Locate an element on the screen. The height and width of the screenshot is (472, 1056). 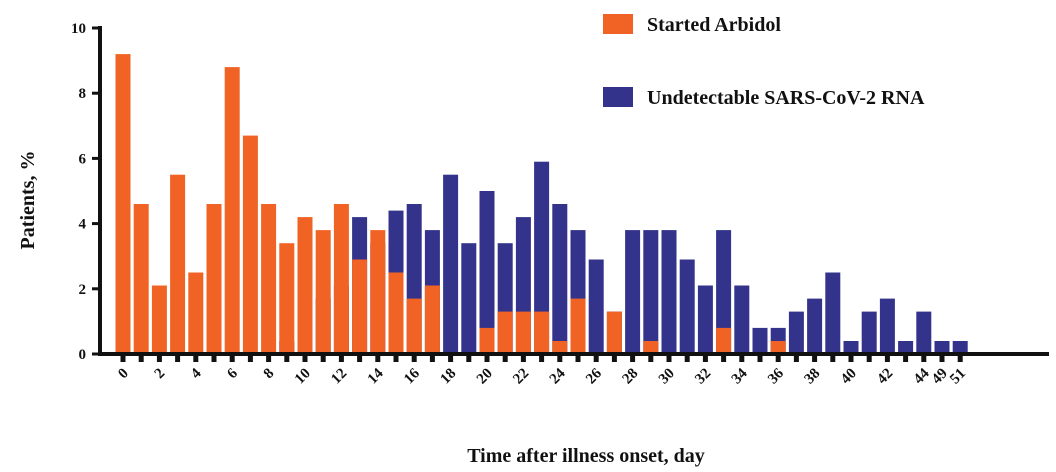
x-tick-label-0: 0 is located at coordinates (123, 374).